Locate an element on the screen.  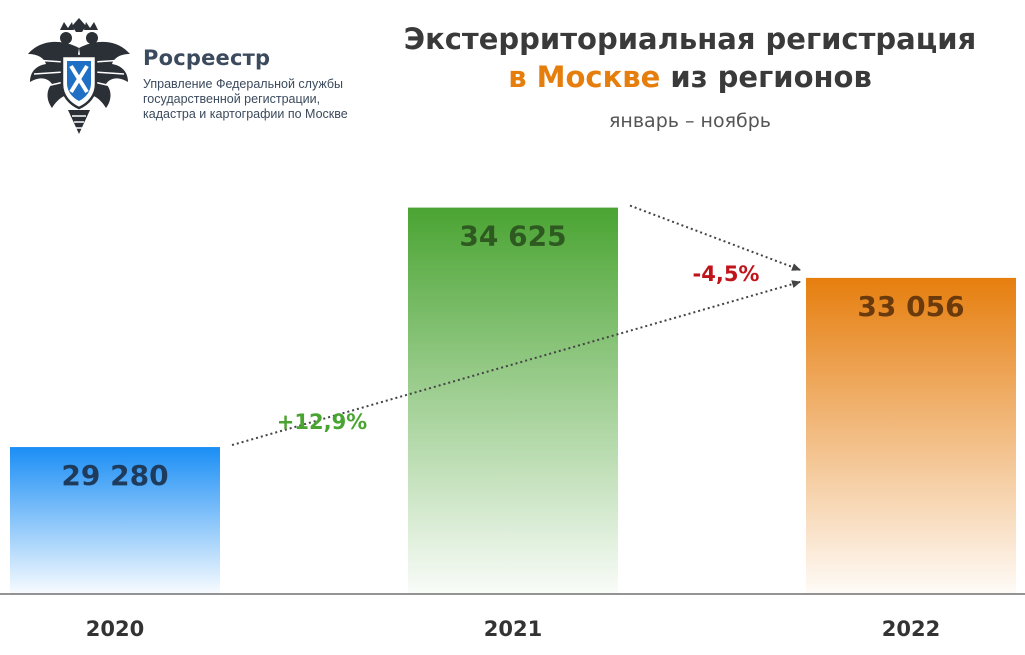
brand-desc-line: Управление Федеральной службы is located at coordinates (243, 84).